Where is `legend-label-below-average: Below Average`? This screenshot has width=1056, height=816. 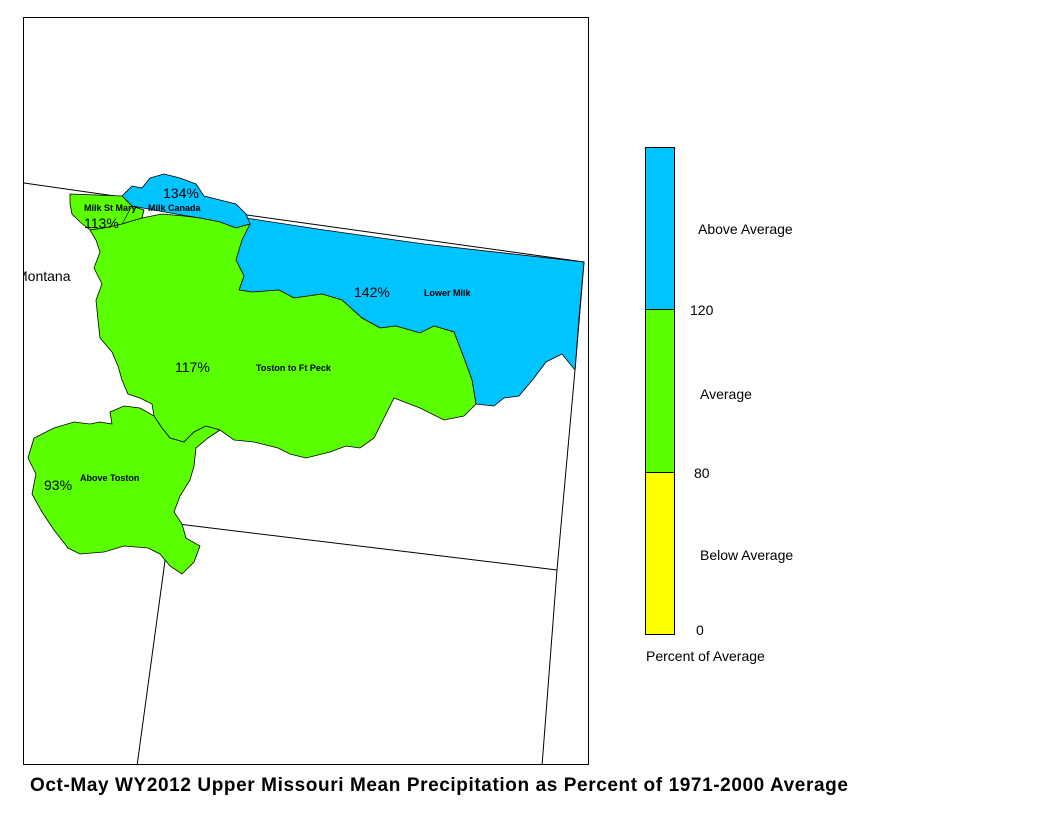 legend-label-below-average: Below Average is located at coordinates (747, 555).